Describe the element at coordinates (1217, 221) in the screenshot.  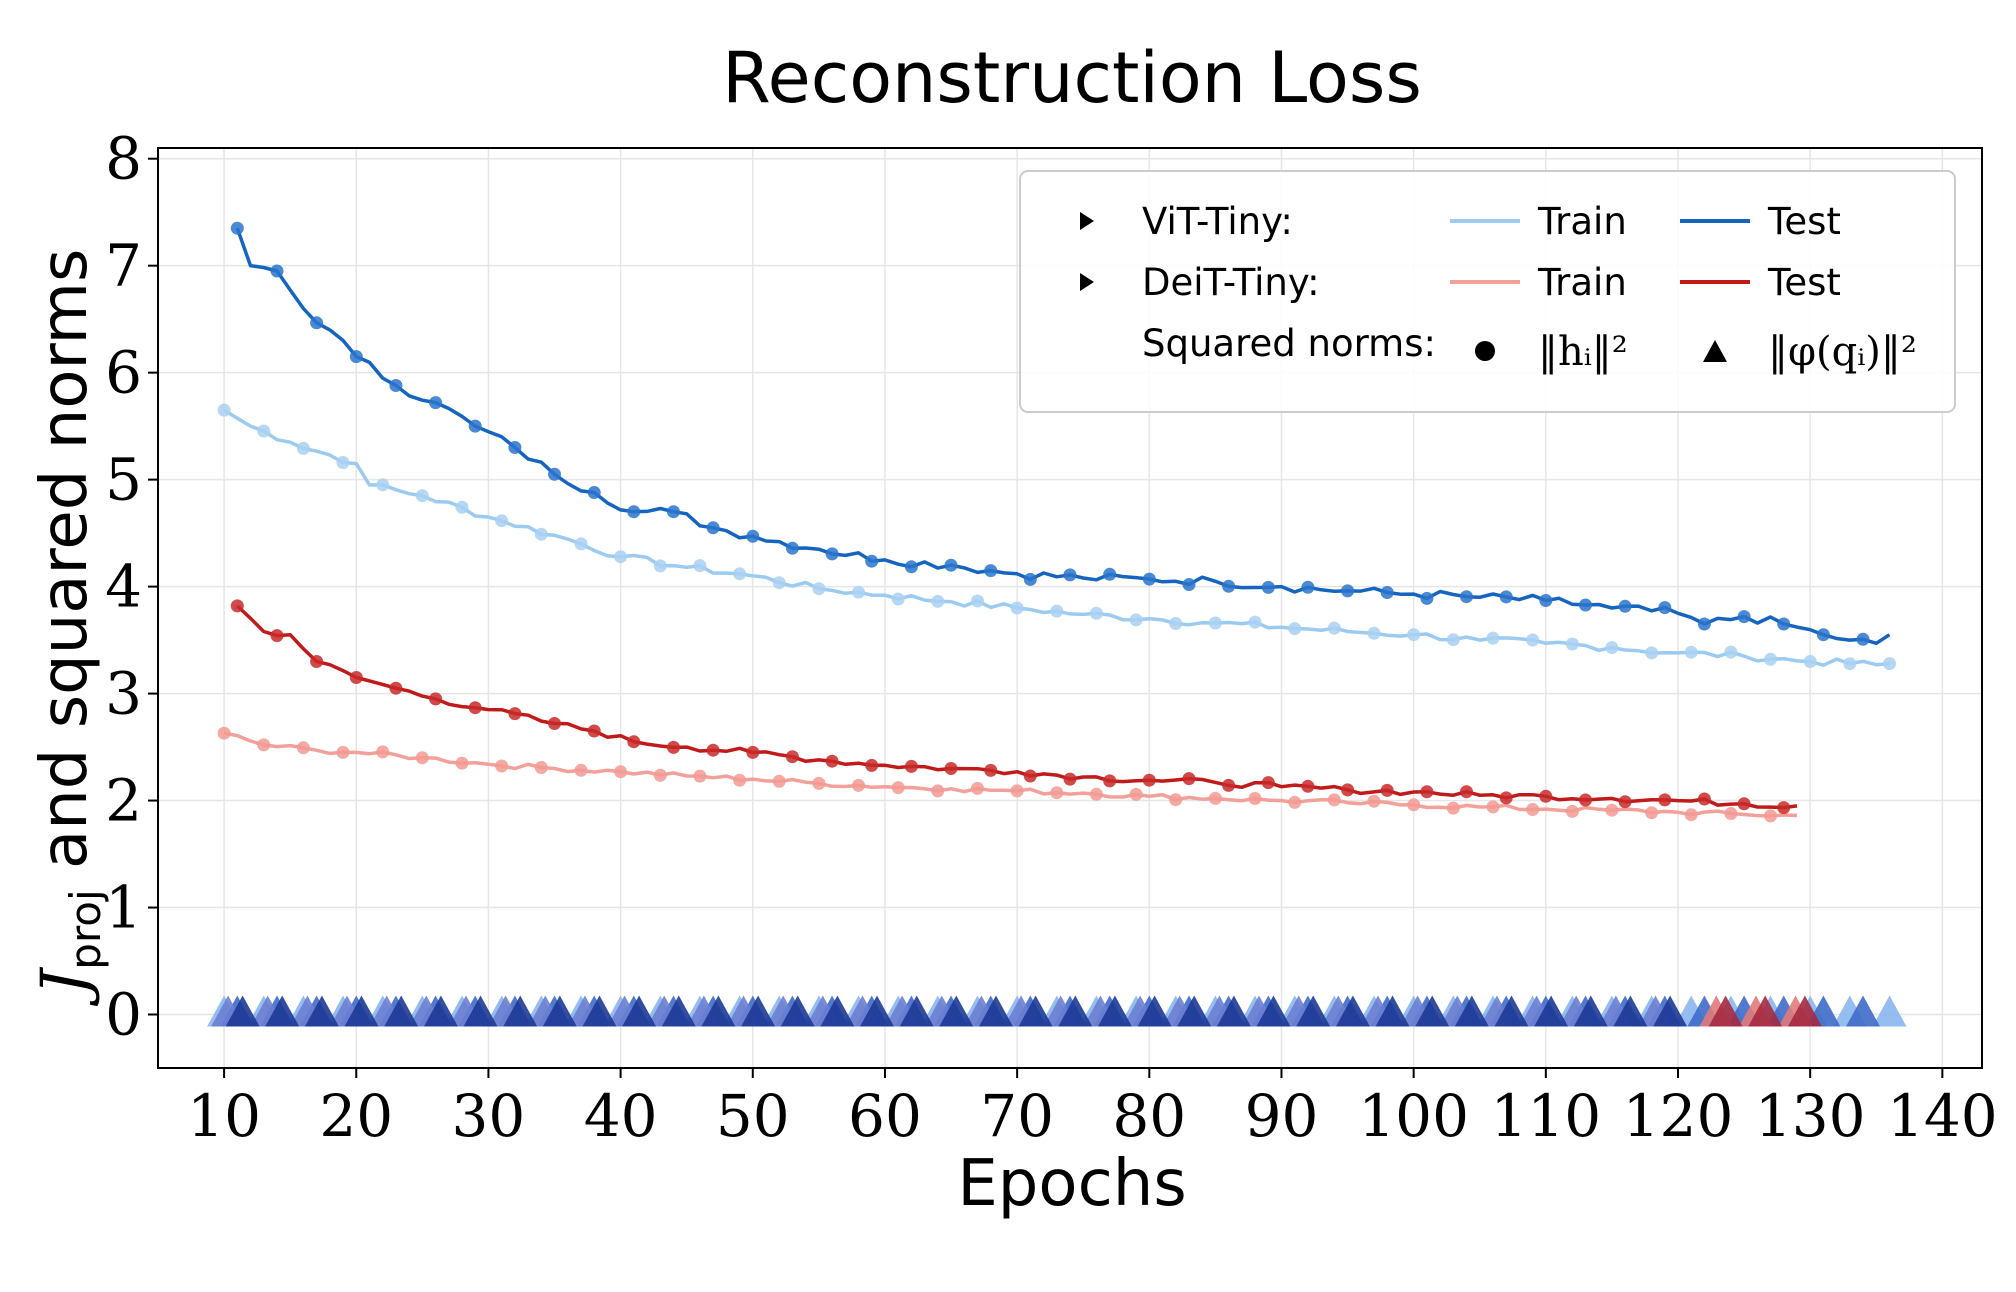
I see `legend-row1-label: ViT-Tiny:` at that location.